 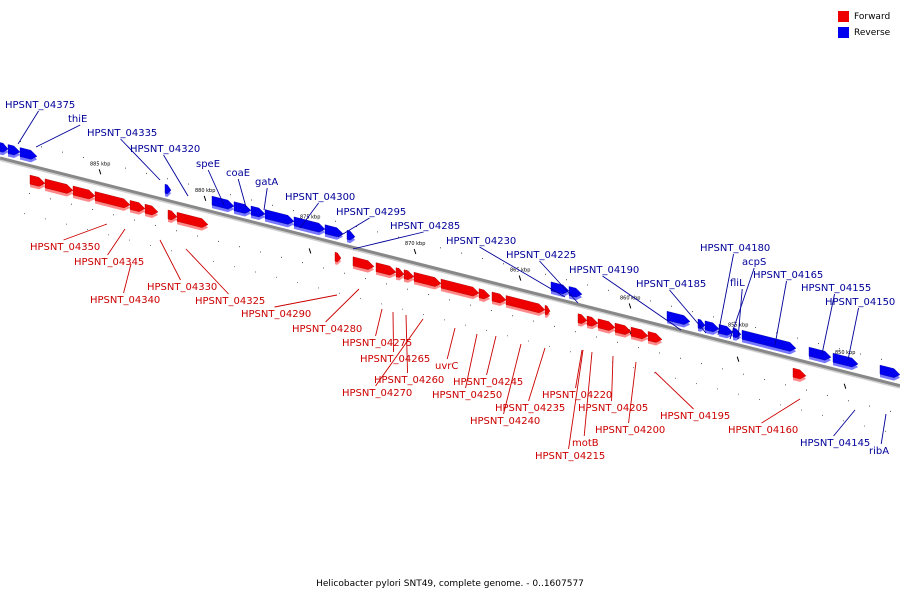 I want to click on scale-tick-label: 855 kbp, so click(x=738, y=326).